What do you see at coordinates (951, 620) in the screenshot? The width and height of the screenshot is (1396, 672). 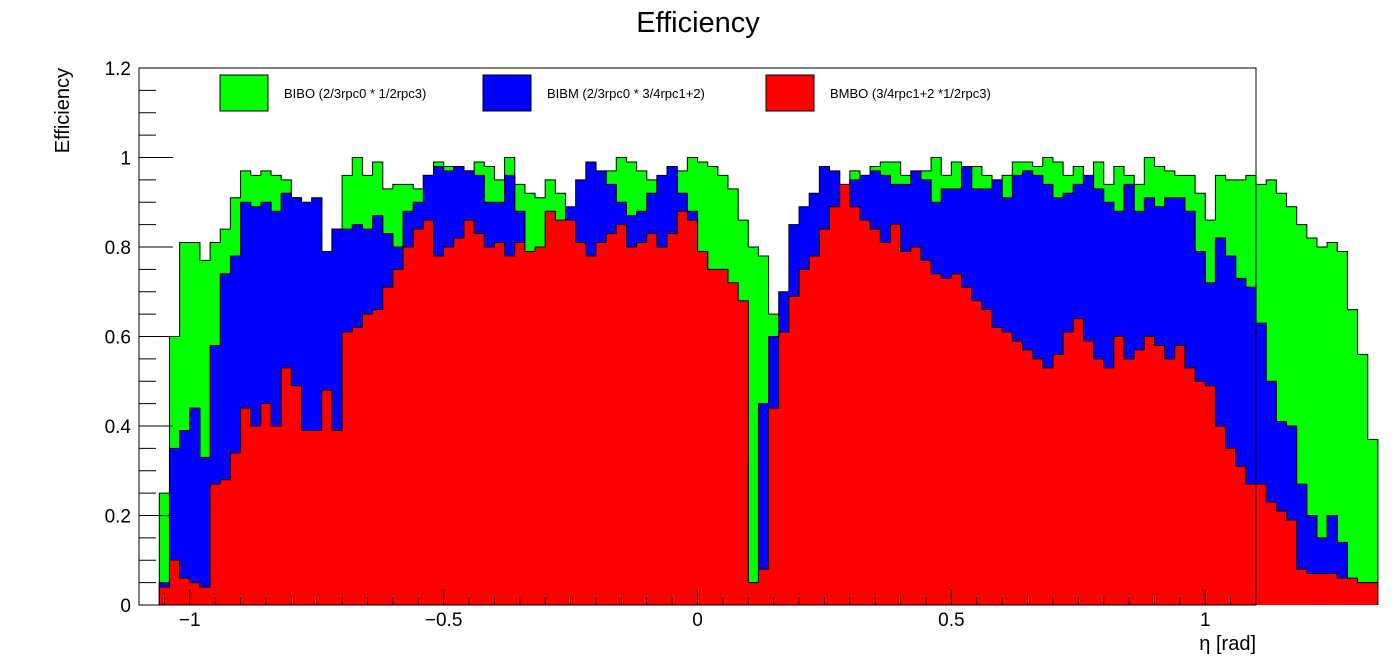 I see `x-tick-label: 0.5` at bounding box center [951, 620].